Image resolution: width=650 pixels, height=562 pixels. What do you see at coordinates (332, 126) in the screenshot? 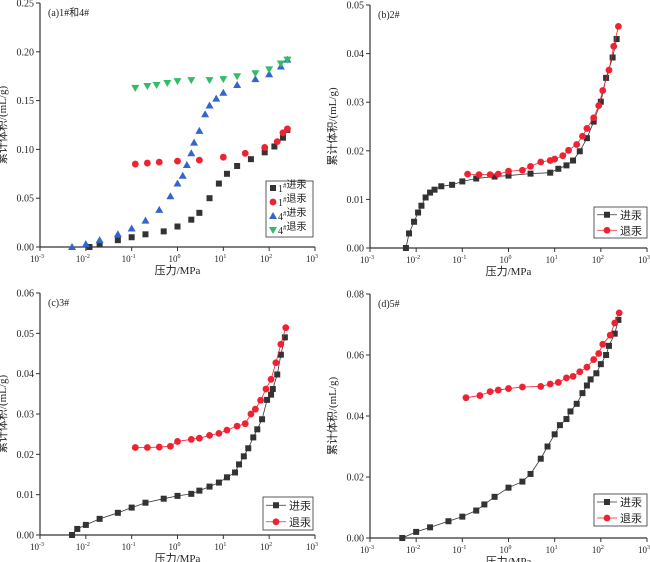
I see `y-axis-label: 累计体积/(mL/g)` at bounding box center [332, 126].